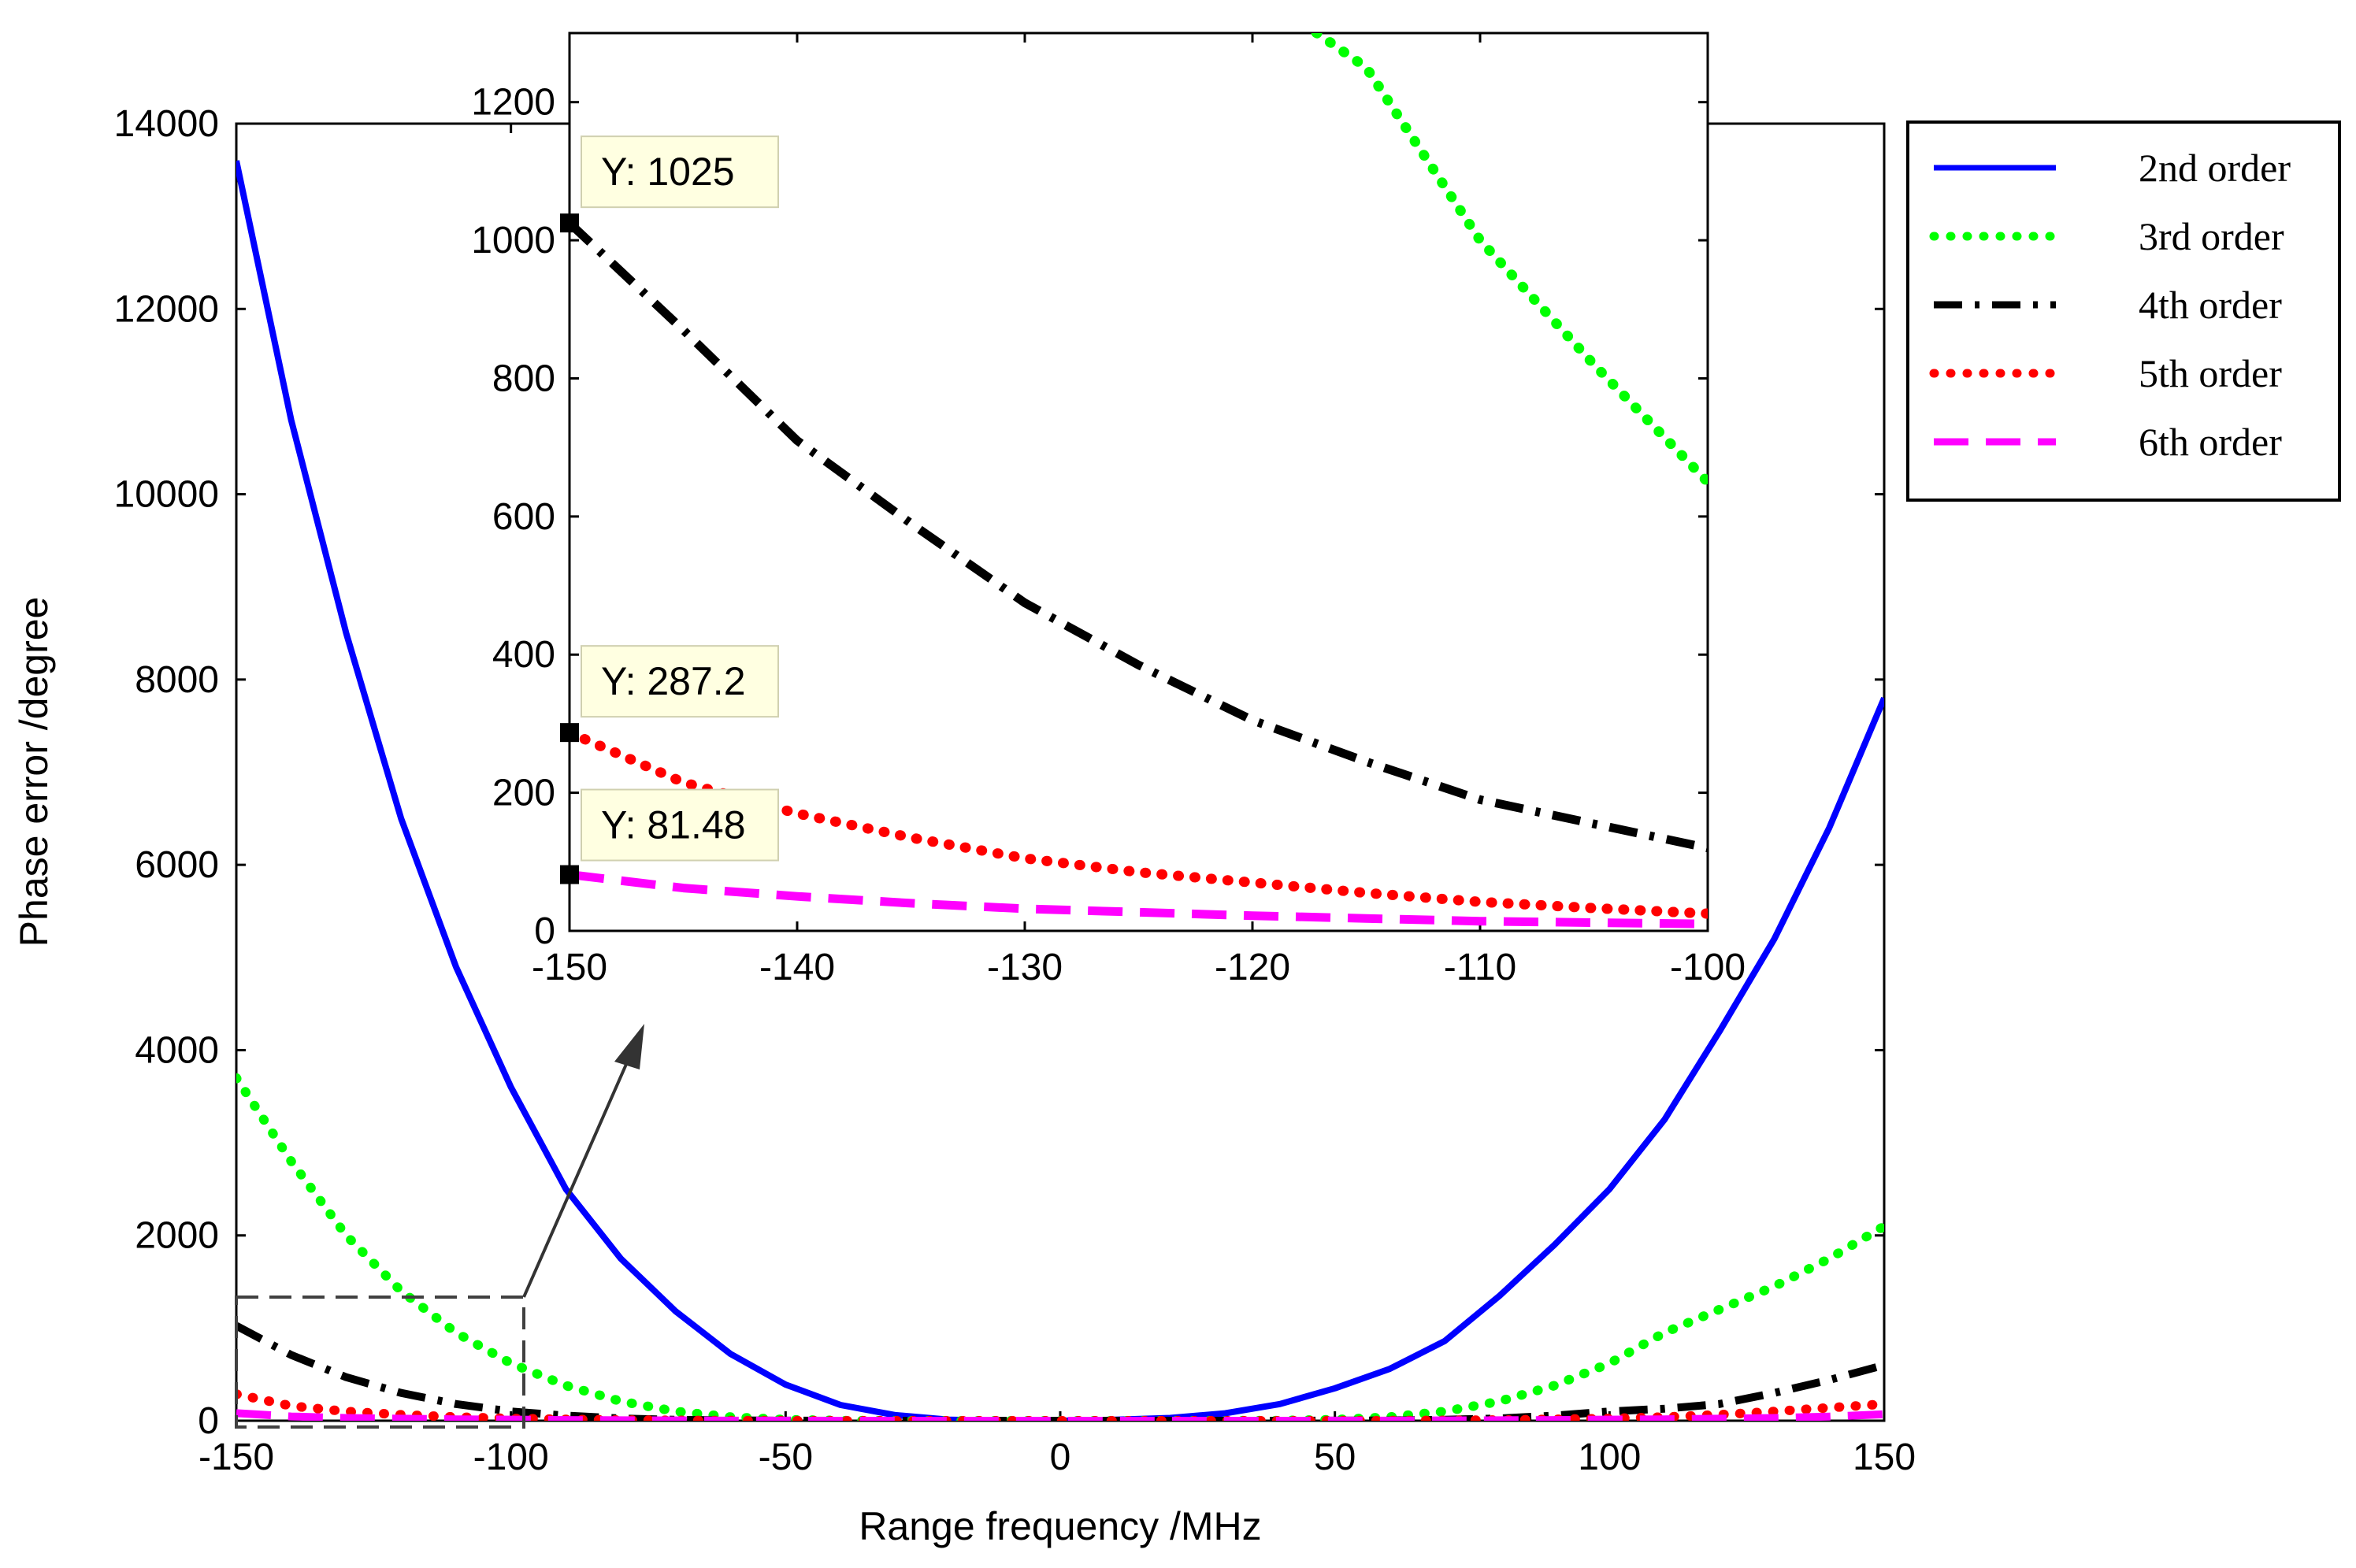 This screenshot has width=2356, height=1568. What do you see at coordinates (177, 1236) in the screenshot?
I see `y-tick-label: 2000` at bounding box center [177, 1236].